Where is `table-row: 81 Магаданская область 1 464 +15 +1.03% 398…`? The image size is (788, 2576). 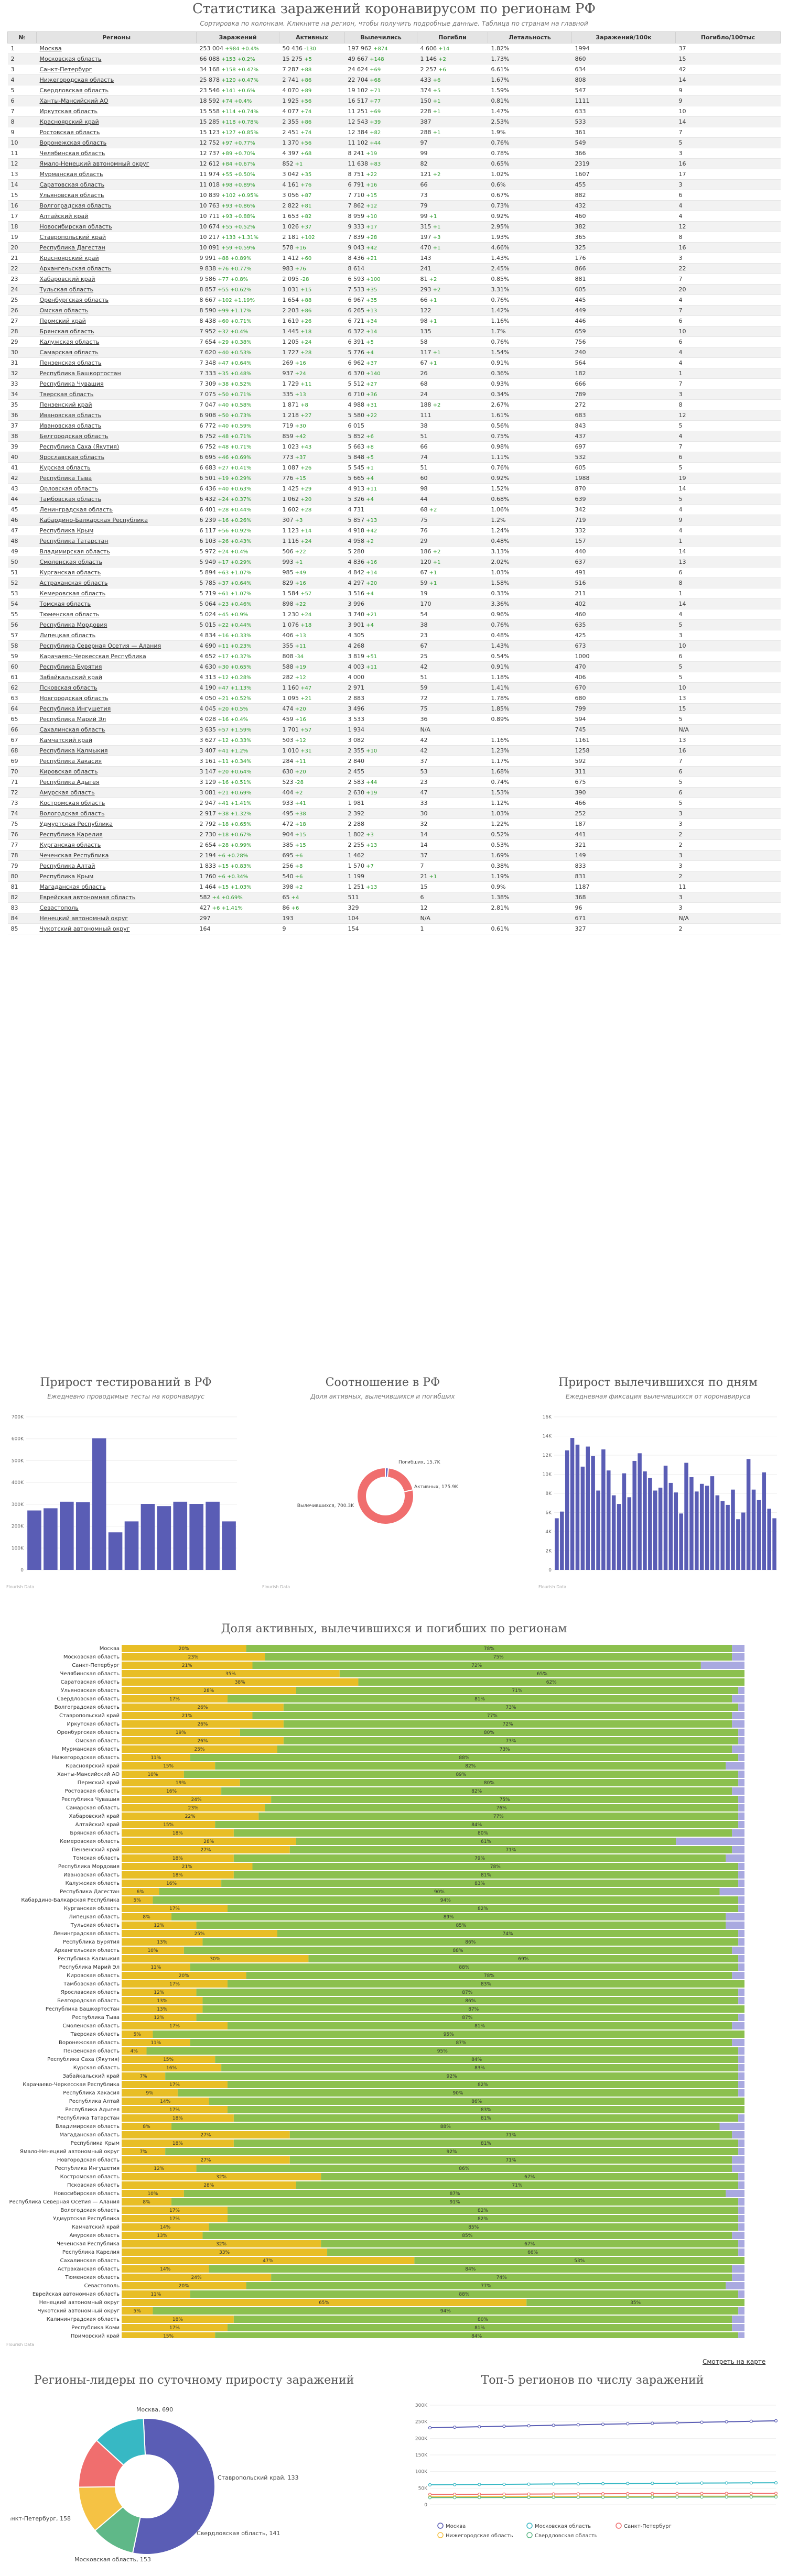
table-row: 81 Магаданская область 1 464 +15 +1.03% 398… is located at coordinates (394, 887).